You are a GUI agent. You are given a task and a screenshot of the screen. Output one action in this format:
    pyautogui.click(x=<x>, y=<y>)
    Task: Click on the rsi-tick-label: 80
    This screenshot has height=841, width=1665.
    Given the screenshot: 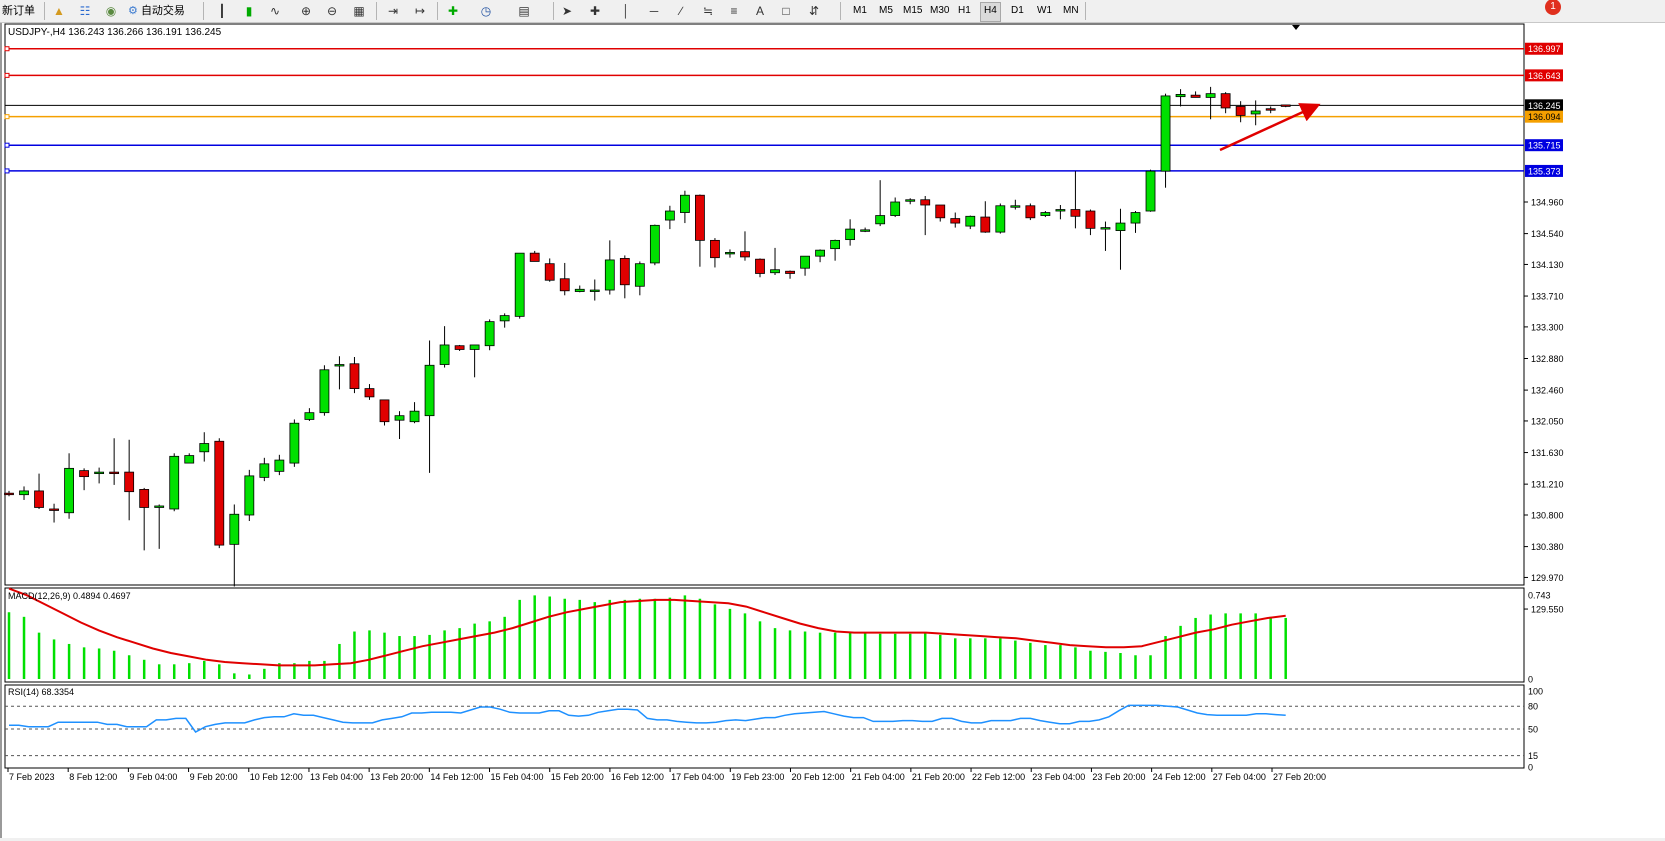 What is the action you would take?
    pyautogui.click(x=1533, y=707)
    